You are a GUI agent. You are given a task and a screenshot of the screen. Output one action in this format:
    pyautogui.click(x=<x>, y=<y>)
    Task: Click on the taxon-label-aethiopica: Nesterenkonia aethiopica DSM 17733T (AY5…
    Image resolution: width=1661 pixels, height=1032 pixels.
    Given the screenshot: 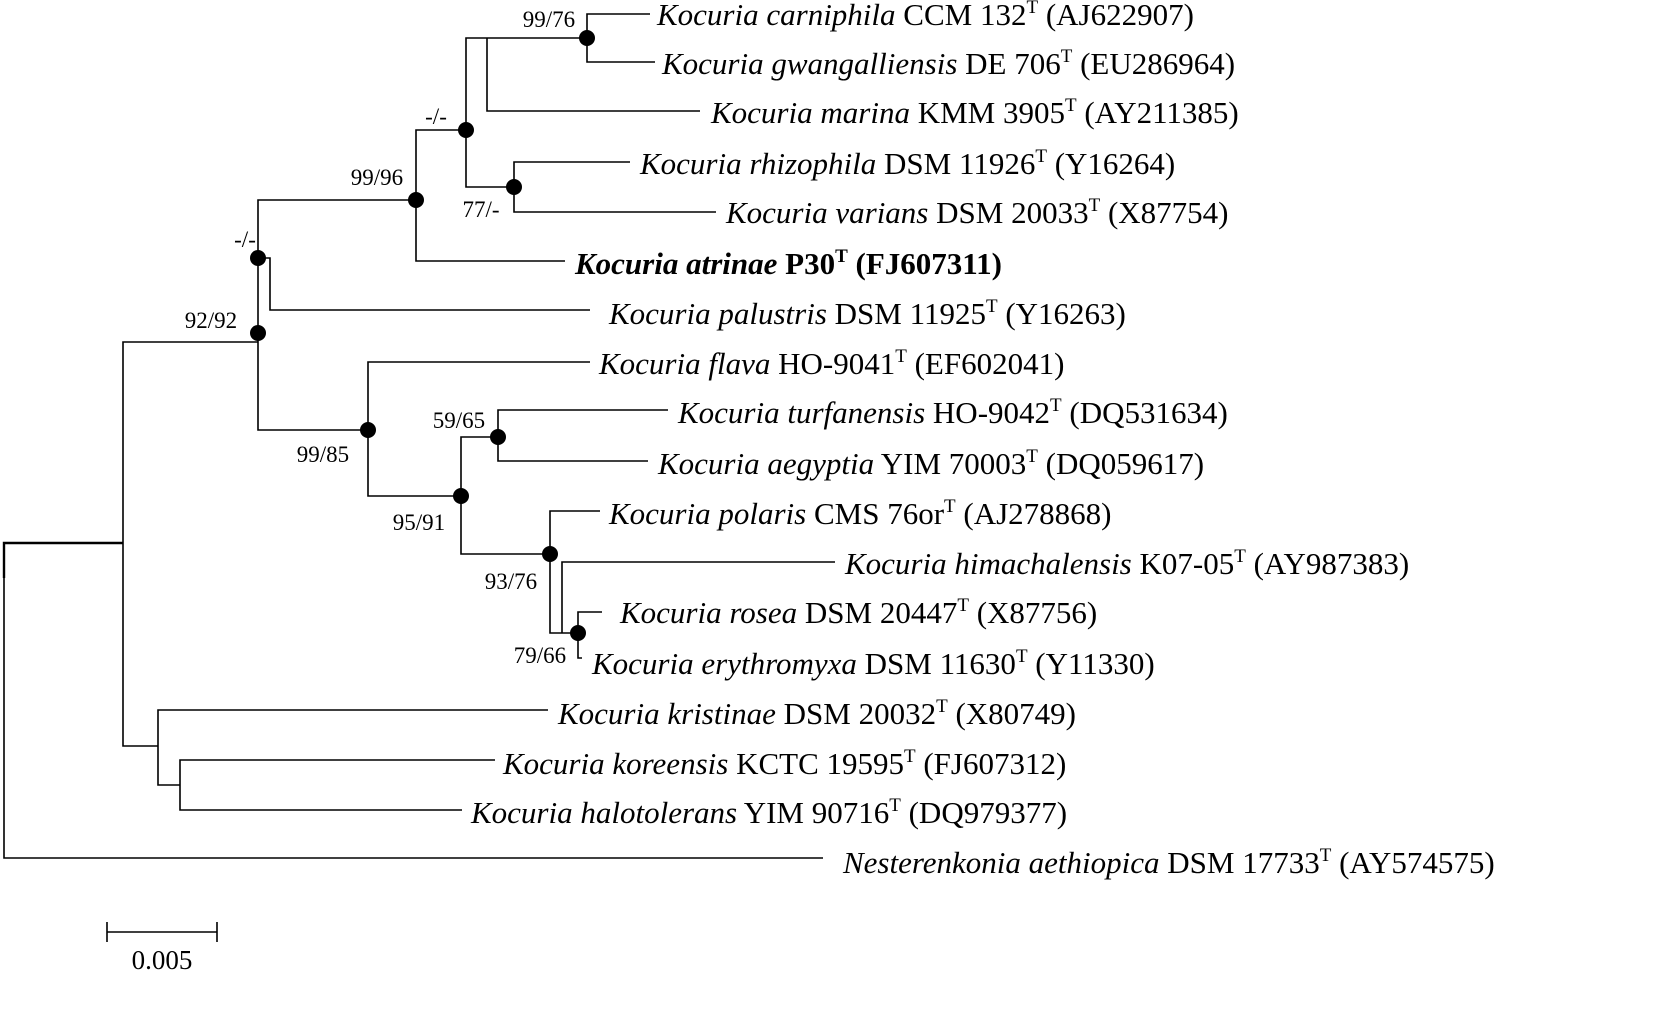 What is the action you would take?
    pyautogui.click(x=1168, y=862)
    